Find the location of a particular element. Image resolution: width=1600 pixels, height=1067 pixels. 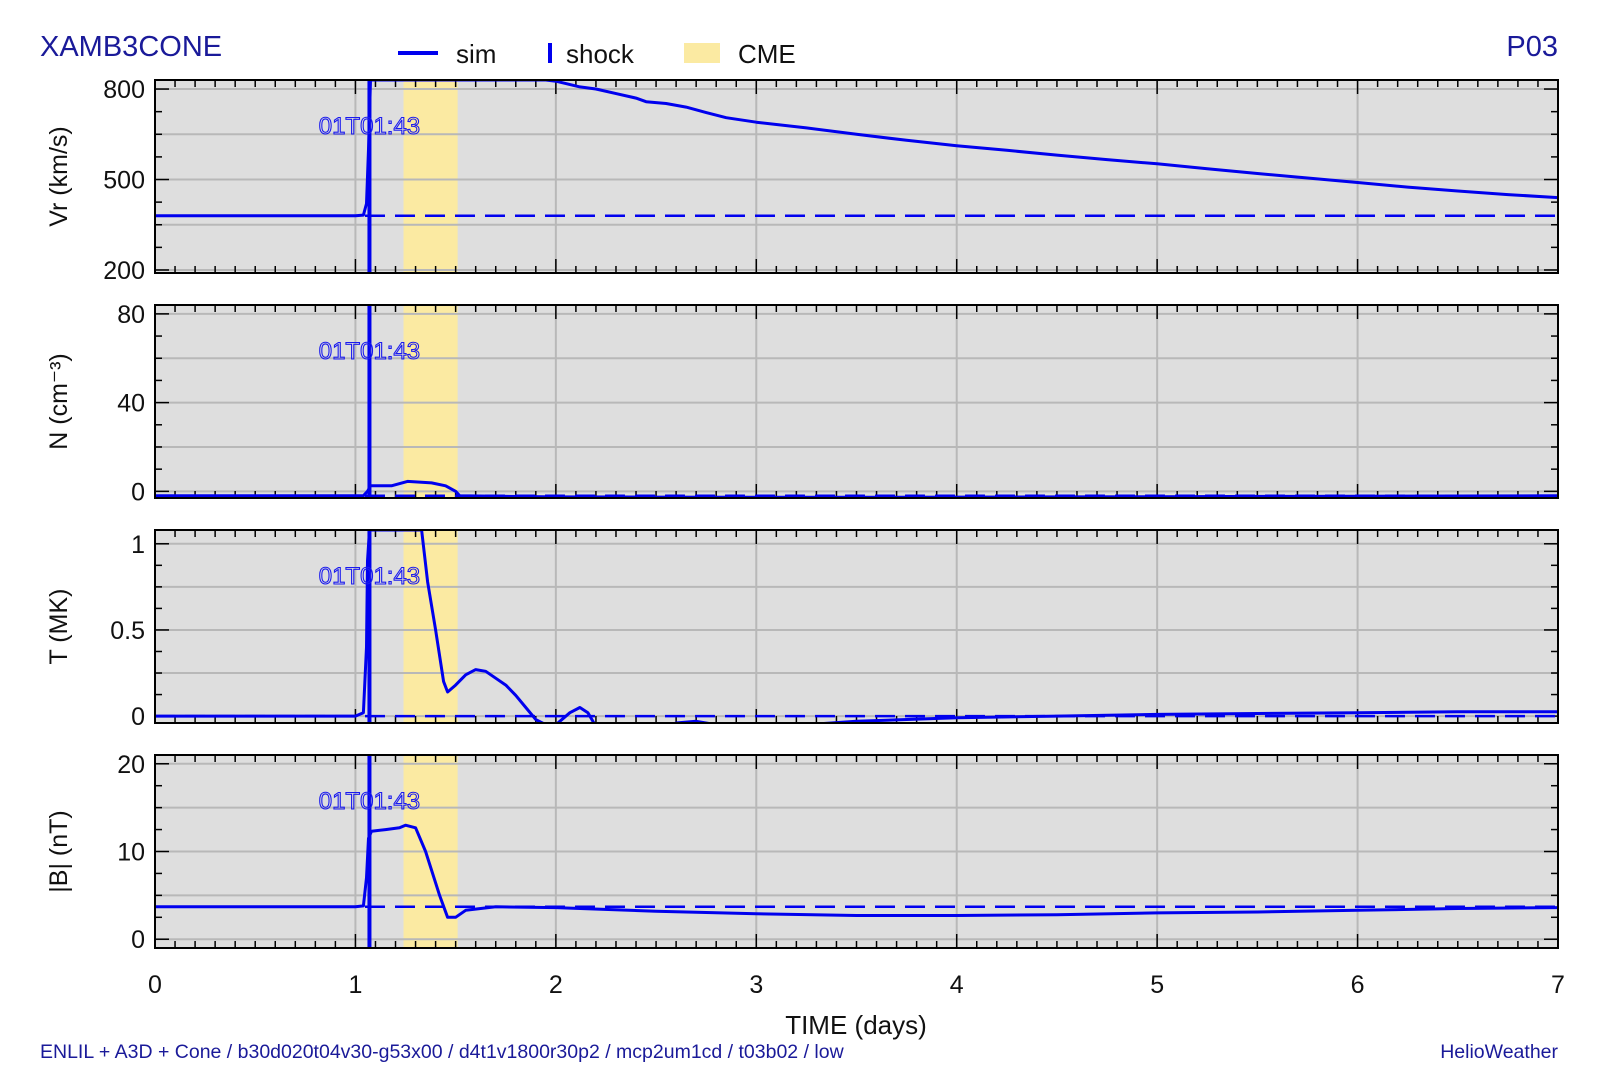

legend-cme-swatch is located at coordinates (702, 53).